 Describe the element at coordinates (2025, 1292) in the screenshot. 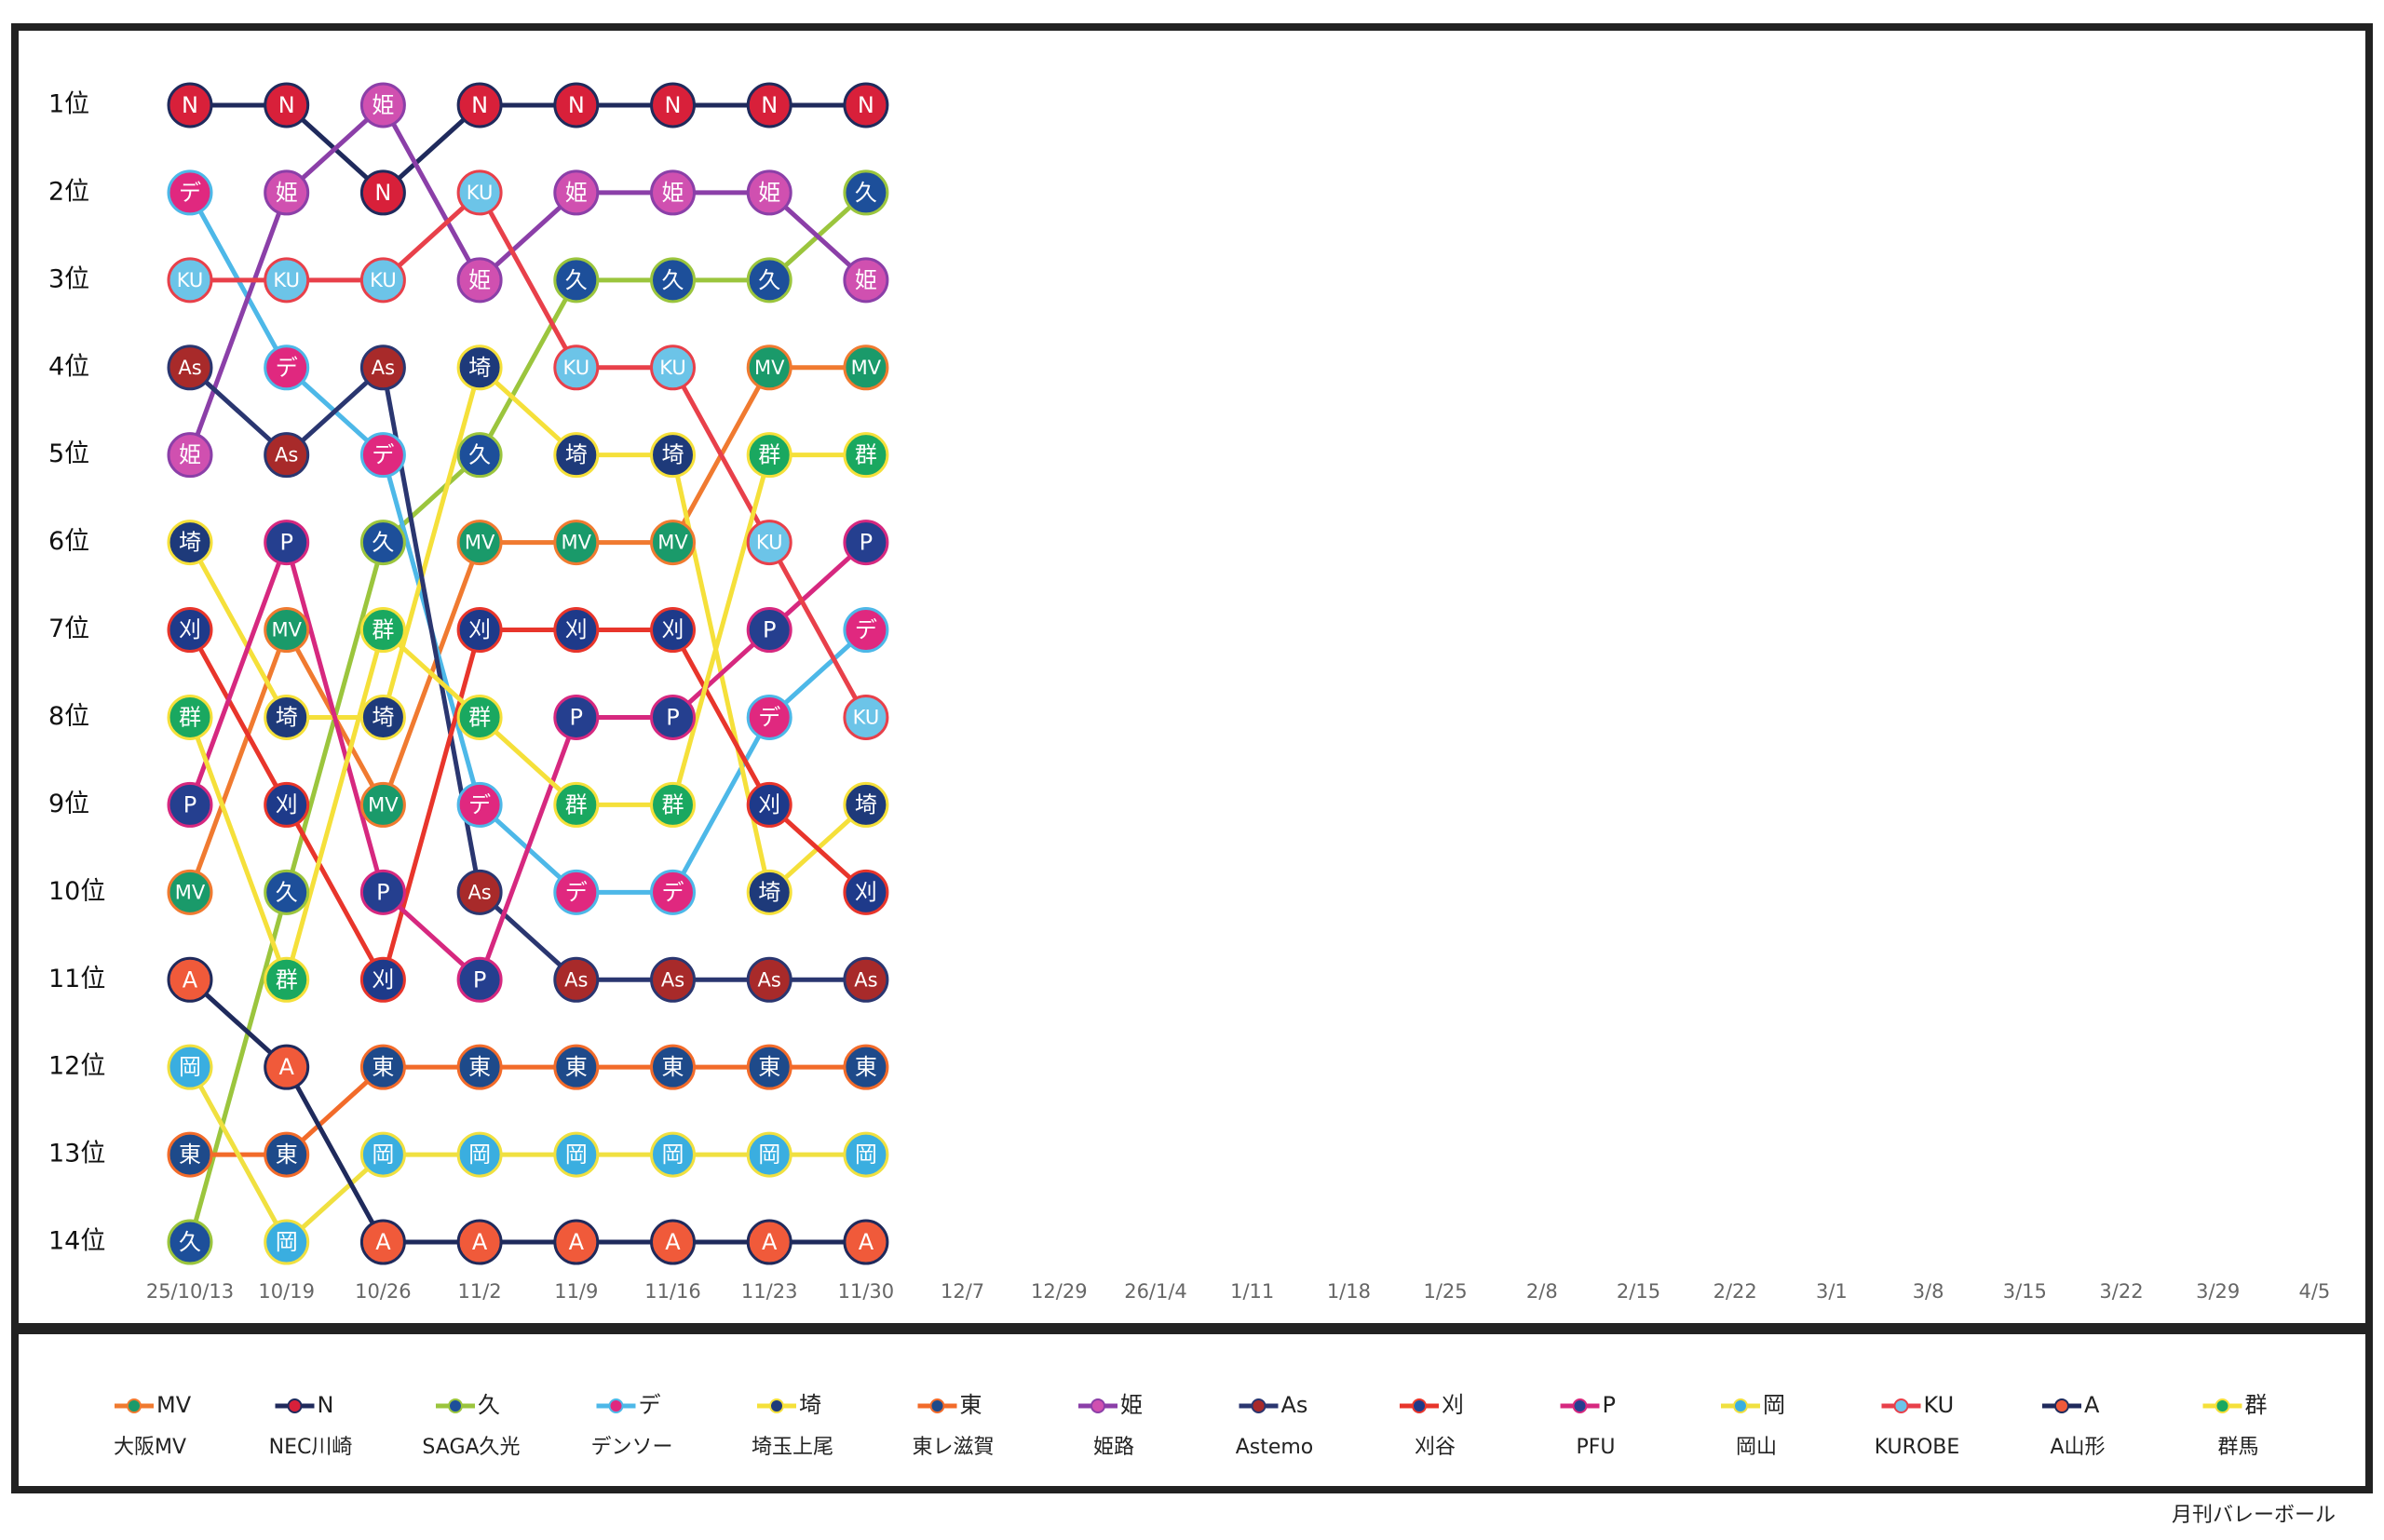

I see `x-tick-label: 3/15` at that location.